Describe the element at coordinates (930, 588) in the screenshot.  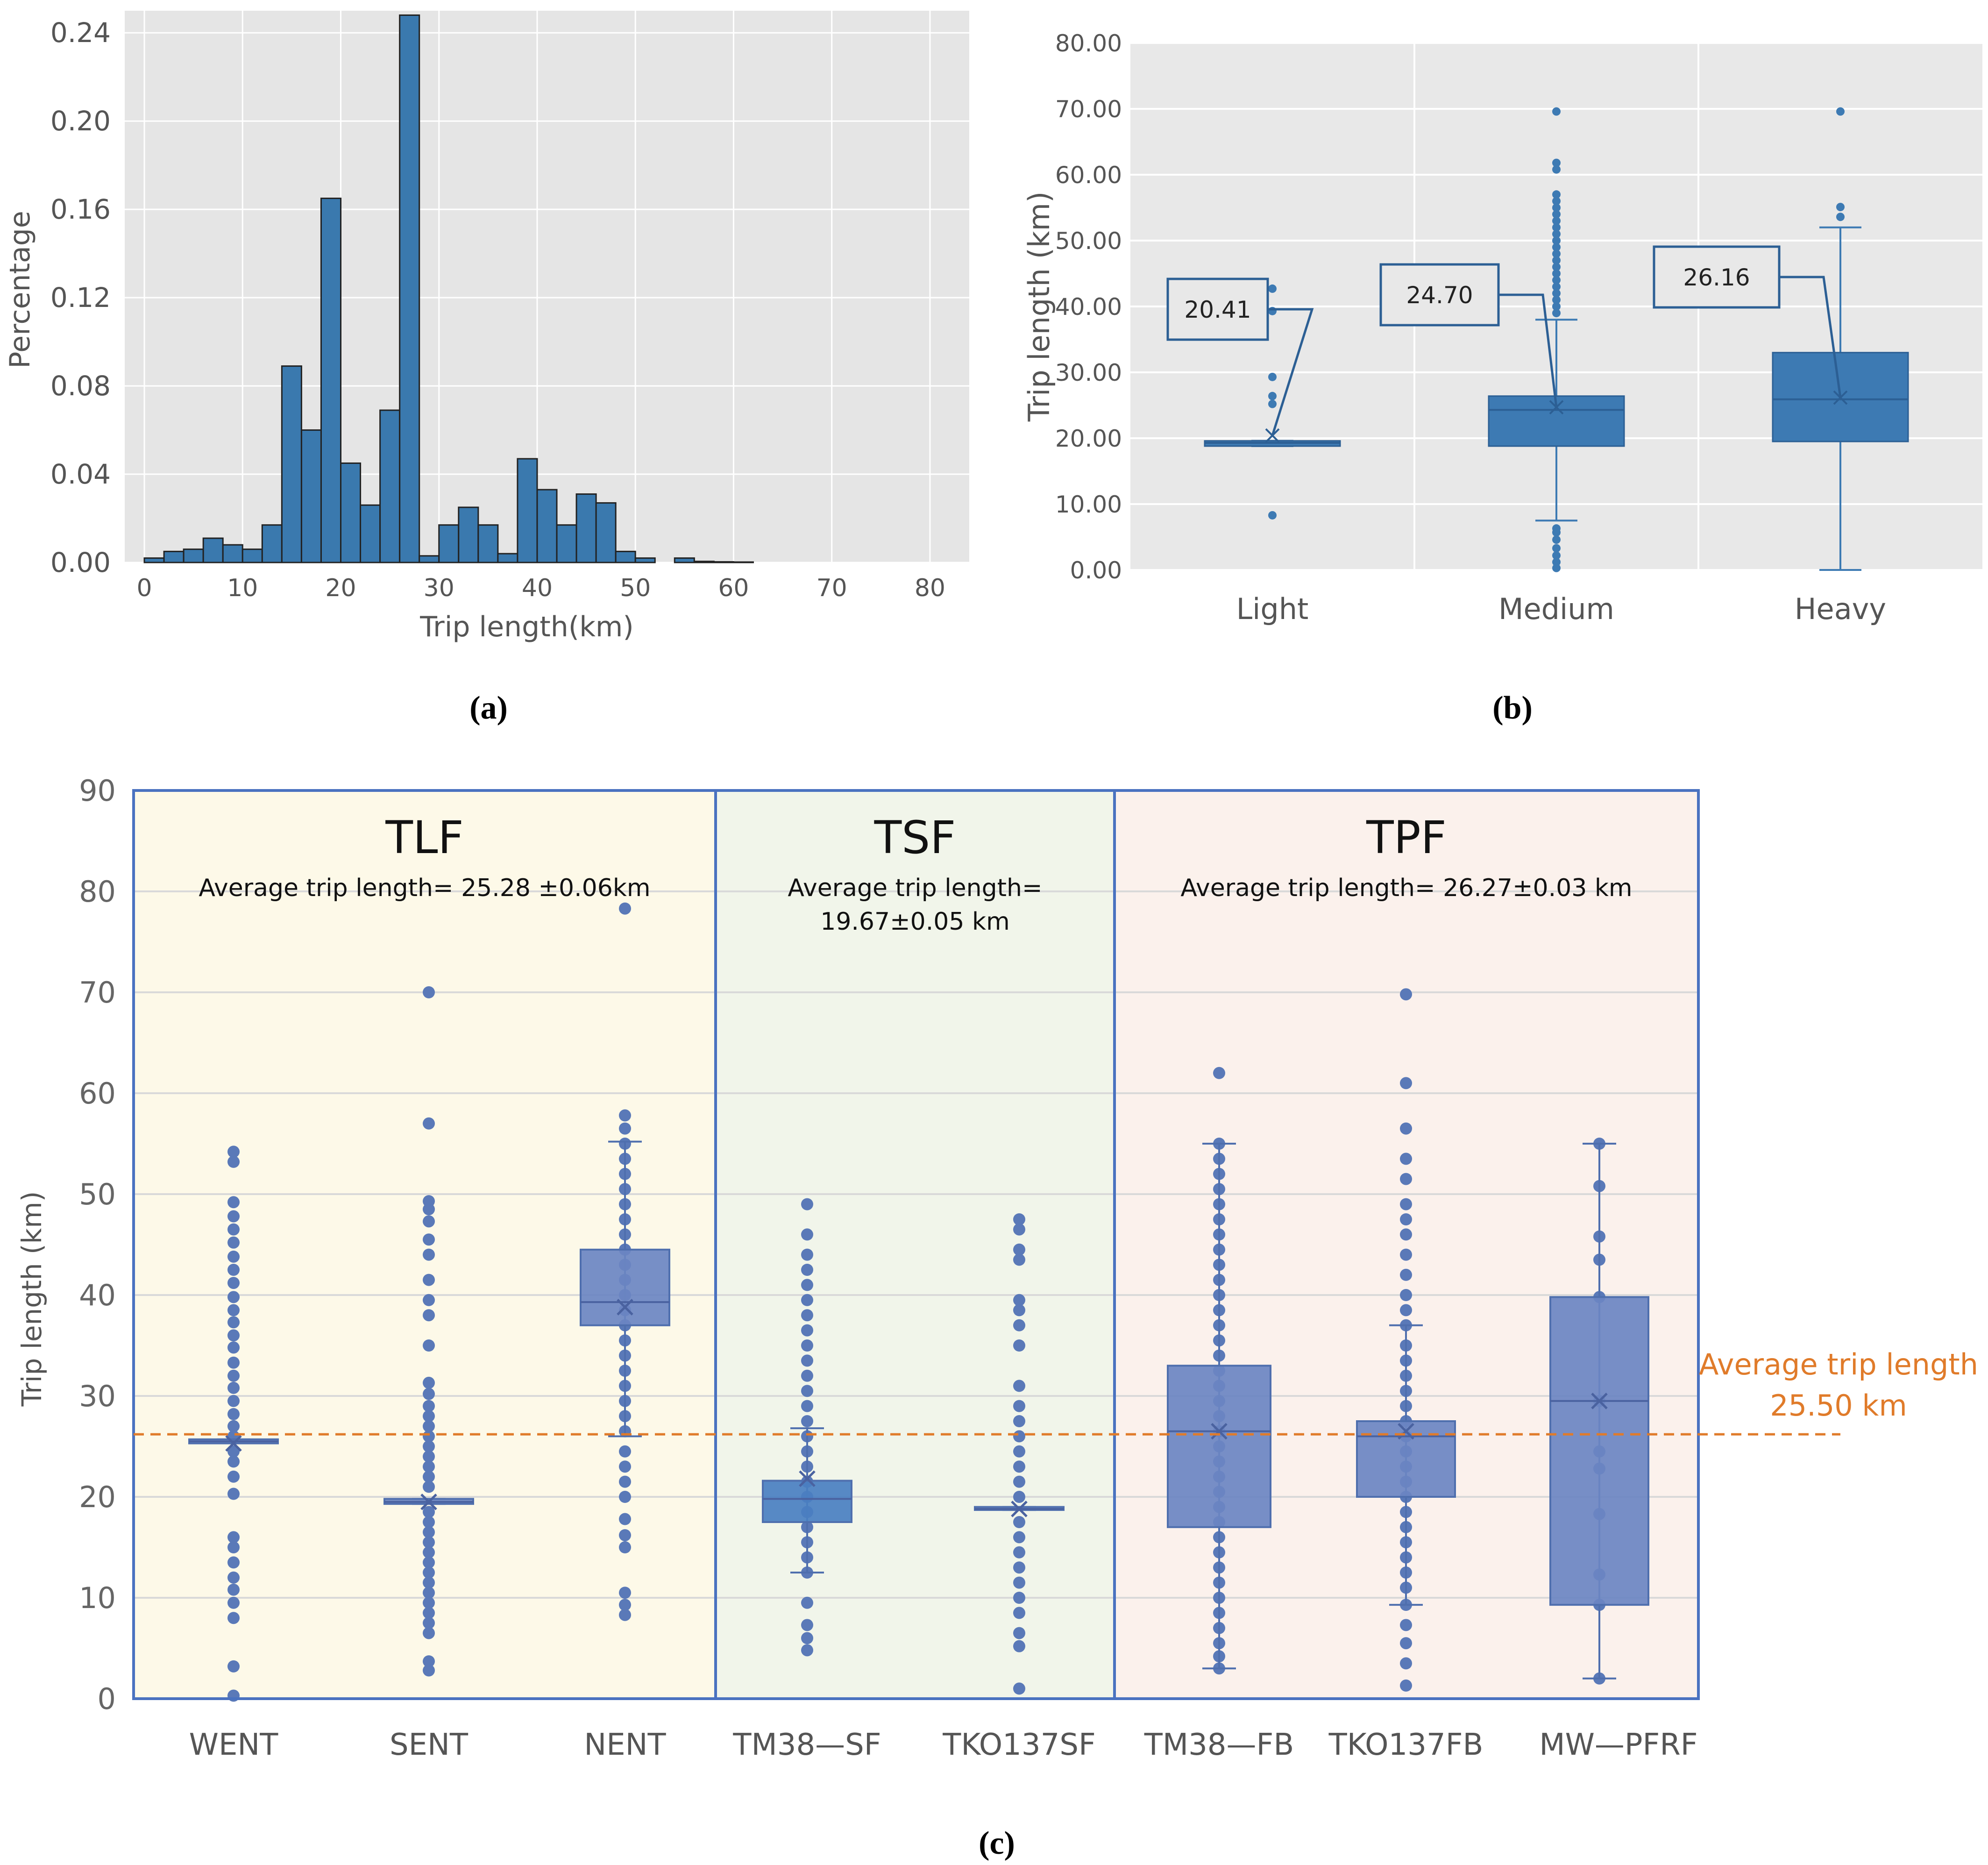
I see `panel-a-x-tick-label: 80` at that location.